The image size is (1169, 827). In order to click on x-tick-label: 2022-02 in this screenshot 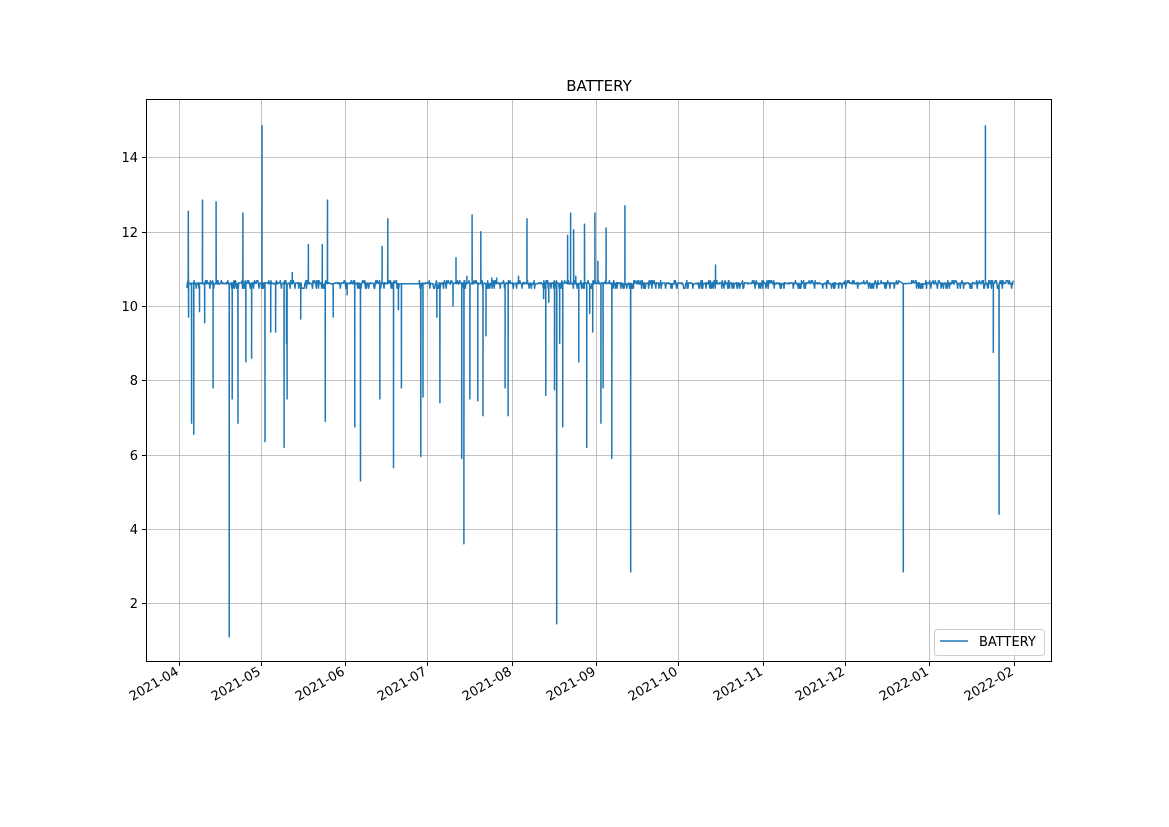, I will do `click(989, 684)`.